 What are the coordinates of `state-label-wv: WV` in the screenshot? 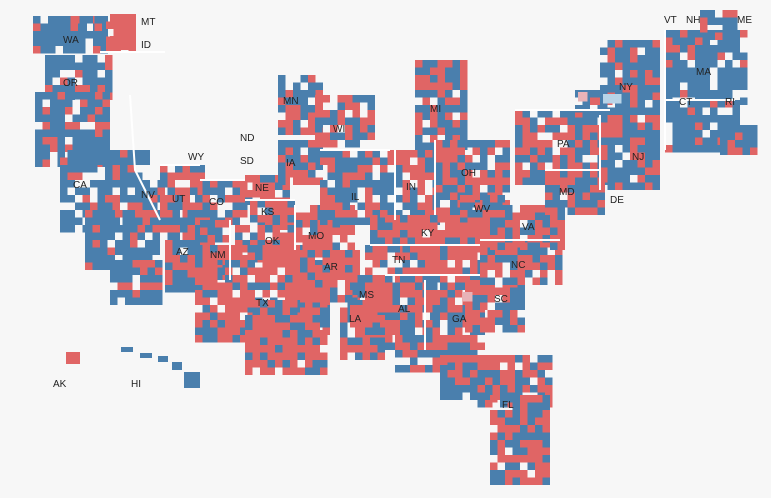 It's located at (482, 209).